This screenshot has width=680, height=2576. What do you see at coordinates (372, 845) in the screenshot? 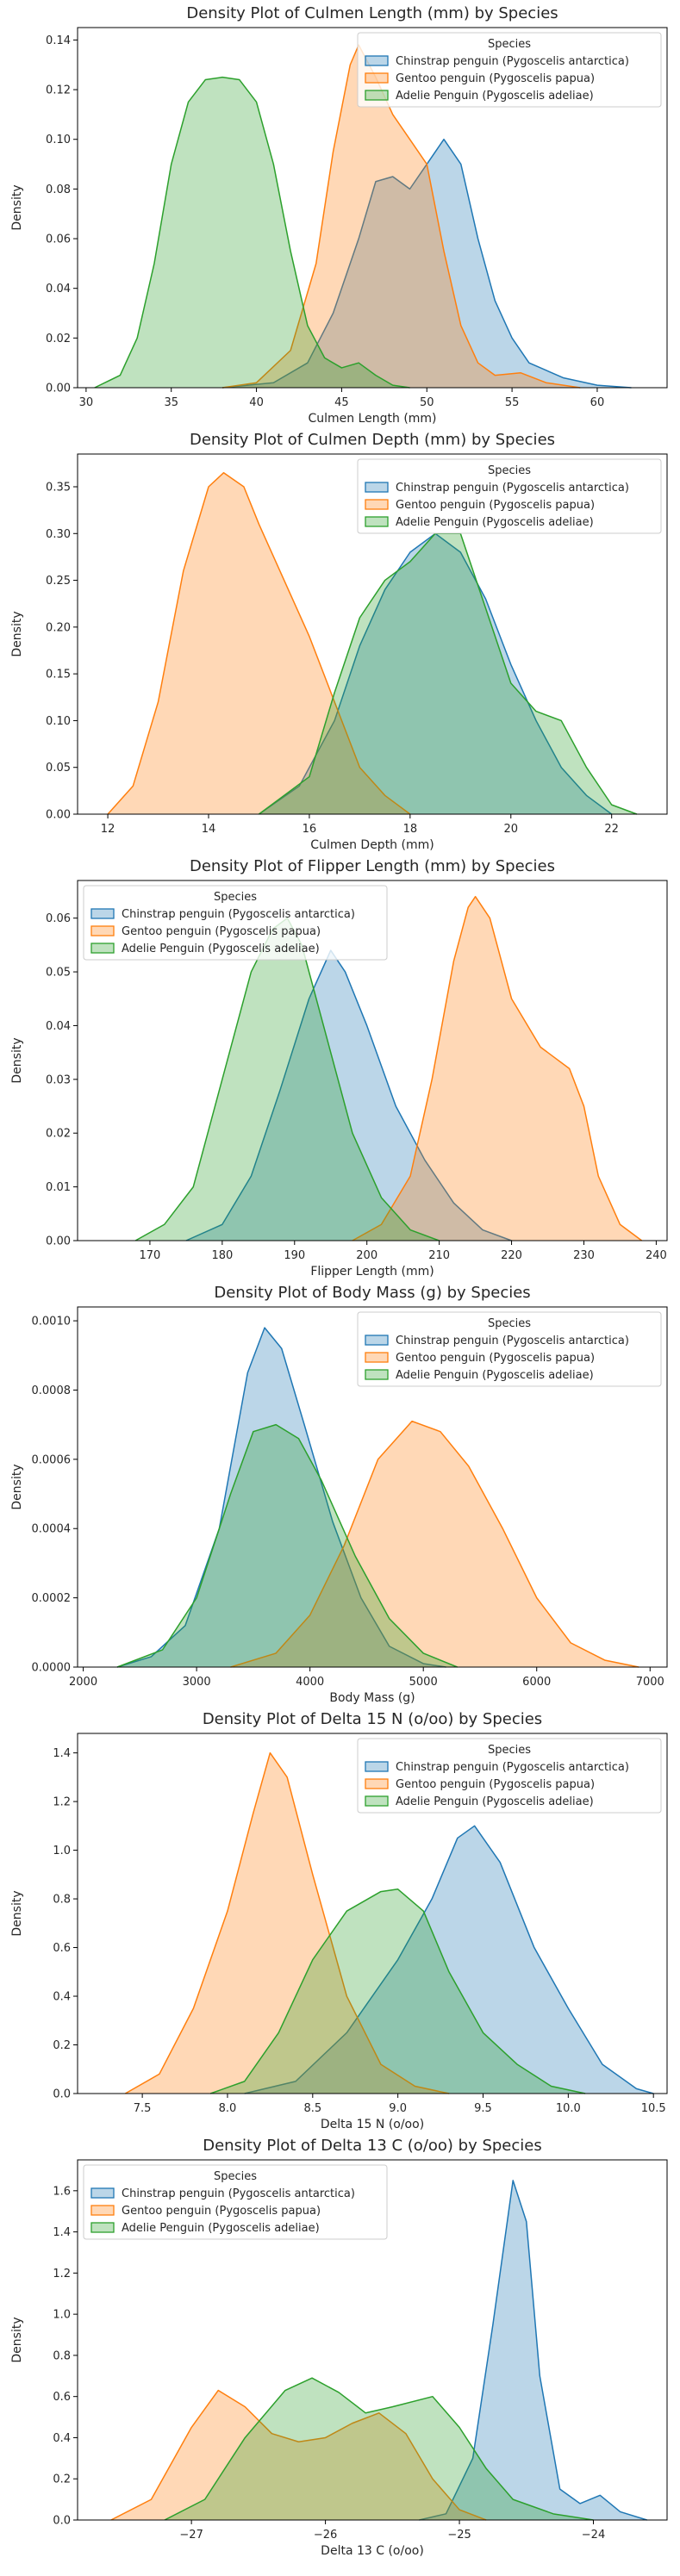
I see `x-axis-label: Culmen Depth (mm)` at bounding box center [372, 845].